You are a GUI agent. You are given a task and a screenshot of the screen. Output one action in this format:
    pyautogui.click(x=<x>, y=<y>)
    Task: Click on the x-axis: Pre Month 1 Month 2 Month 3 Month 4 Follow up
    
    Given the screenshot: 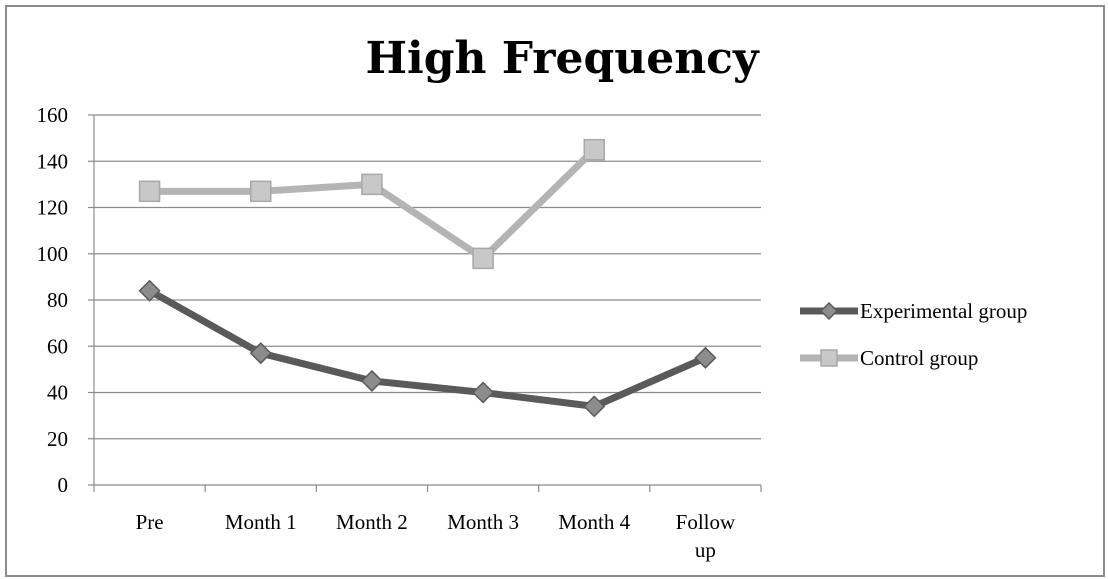 What is the action you would take?
    pyautogui.click(x=427, y=523)
    